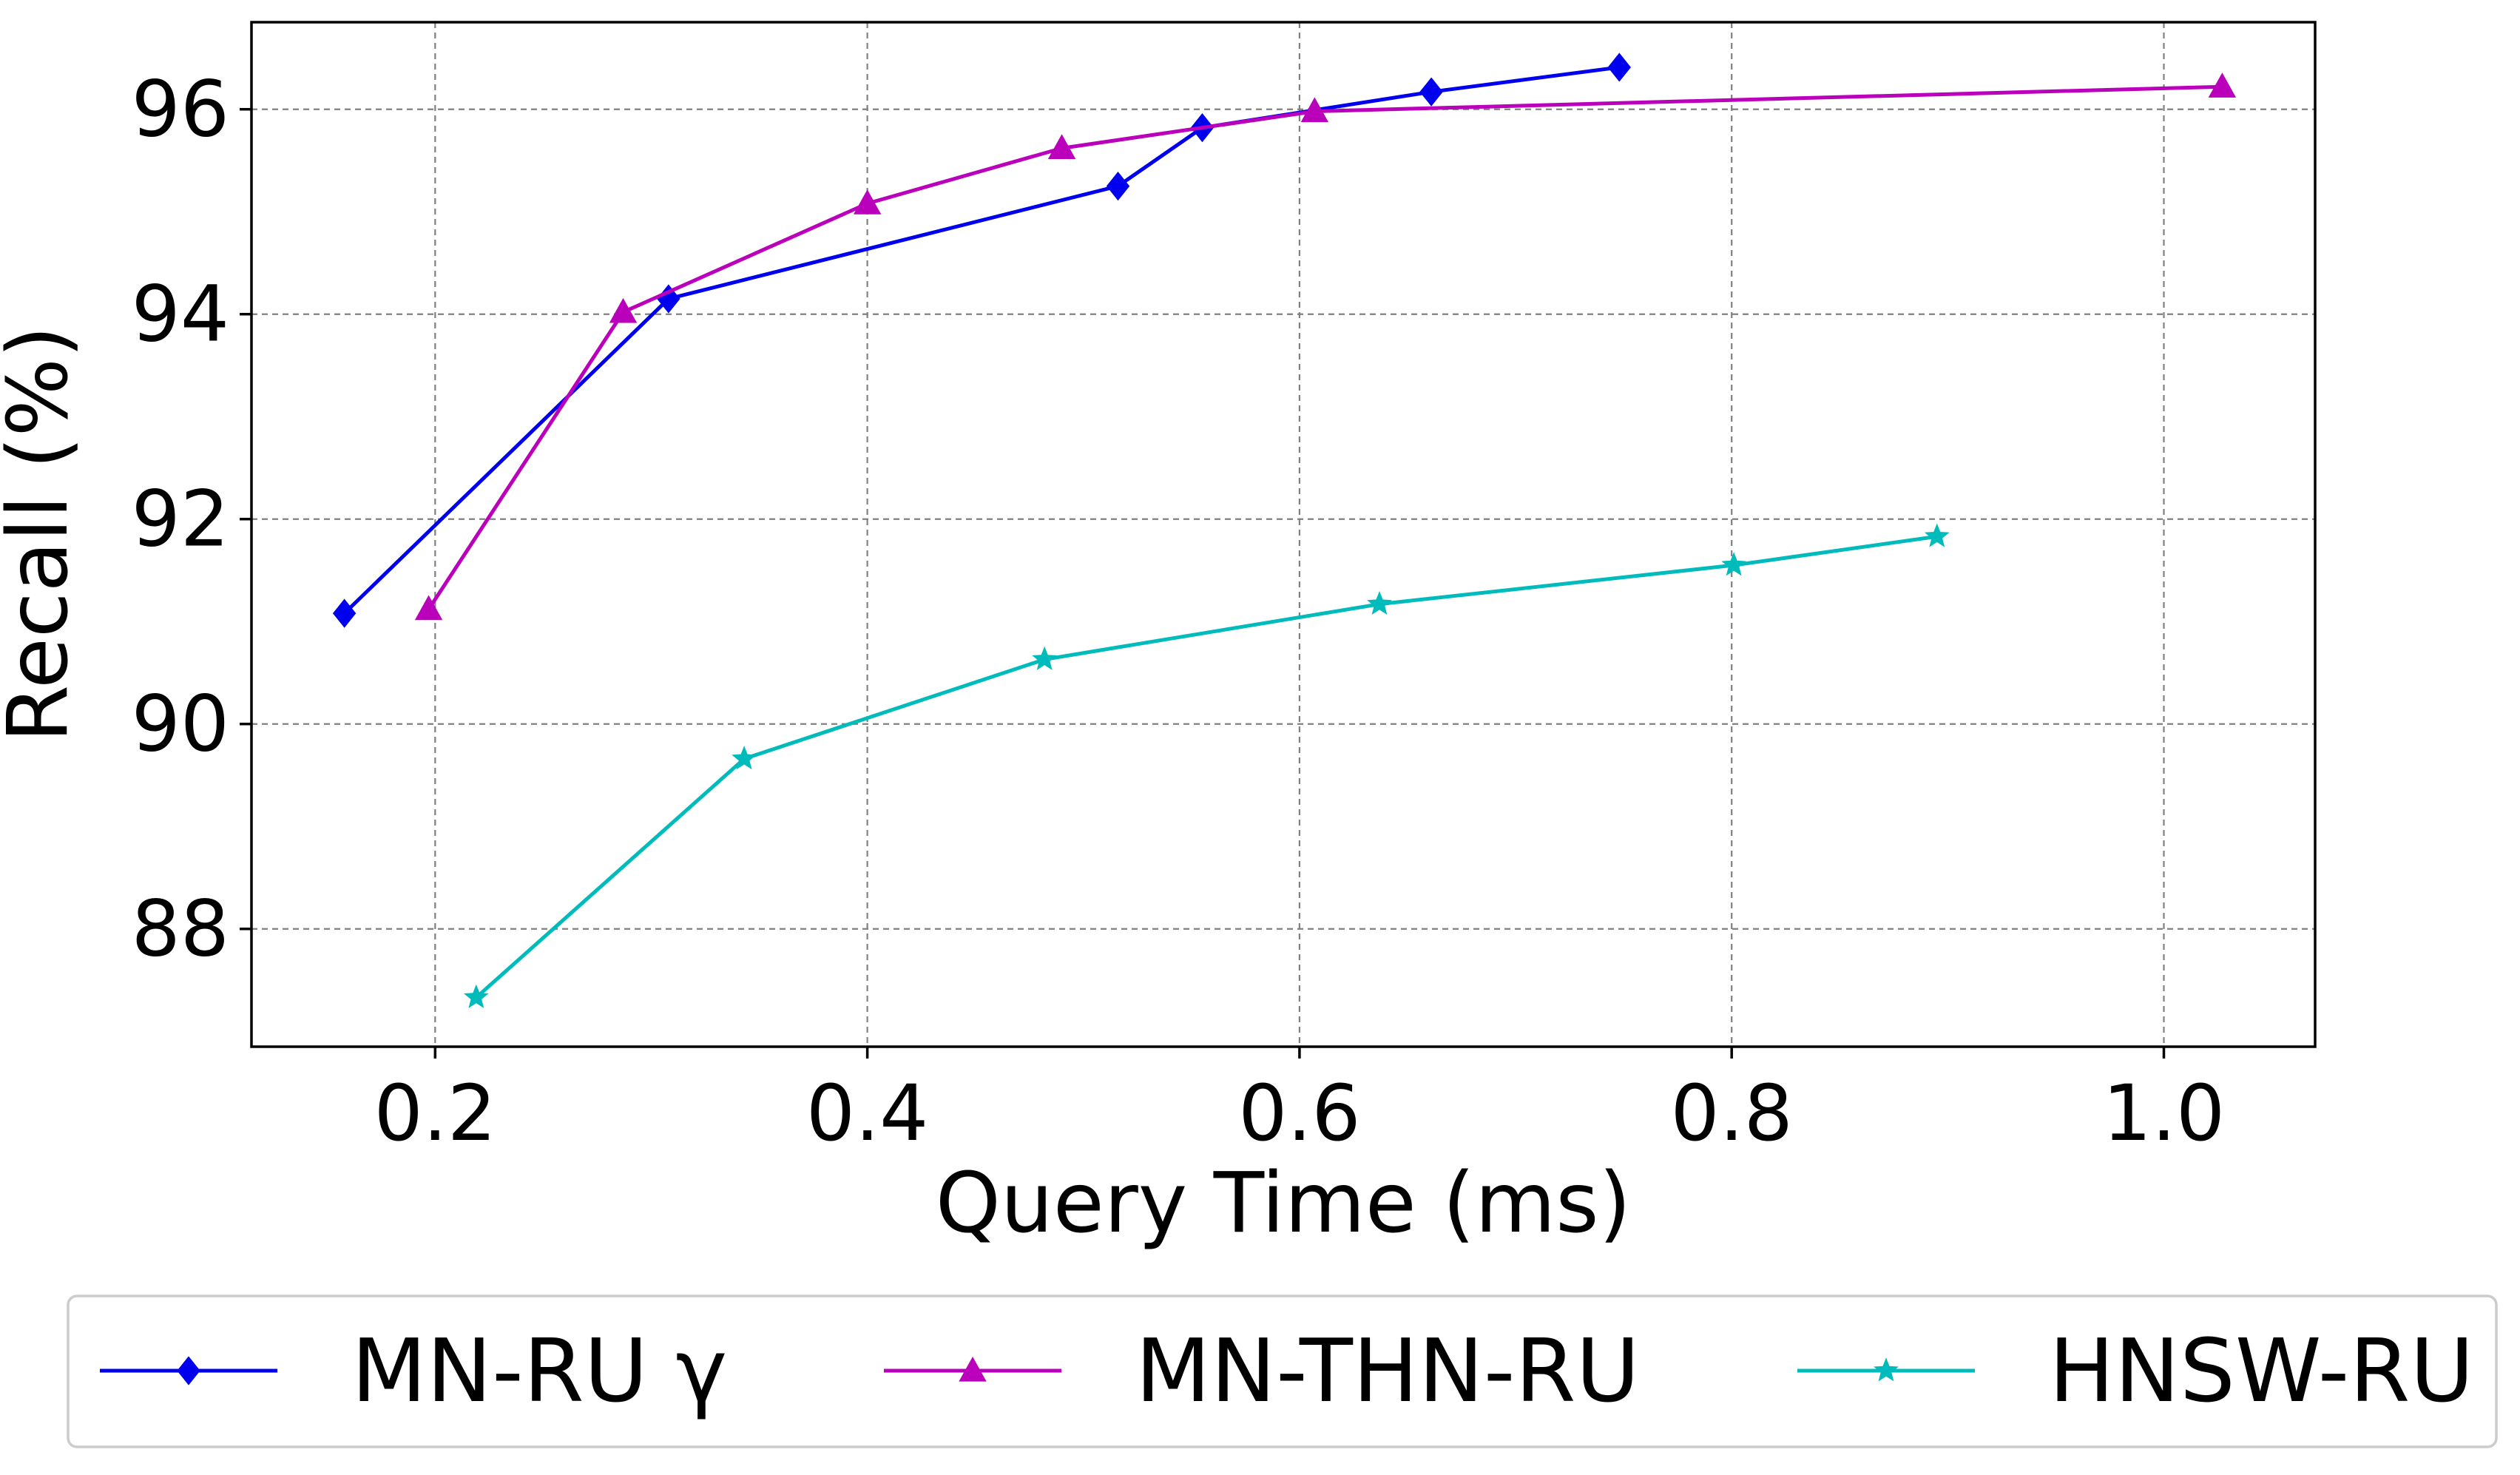 This screenshot has width=2520, height=1475. What do you see at coordinates (1284, 1203) in the screenshot?
I see `x-axis-label: Query Time (ms)` at bounding box center [1284, 1203].